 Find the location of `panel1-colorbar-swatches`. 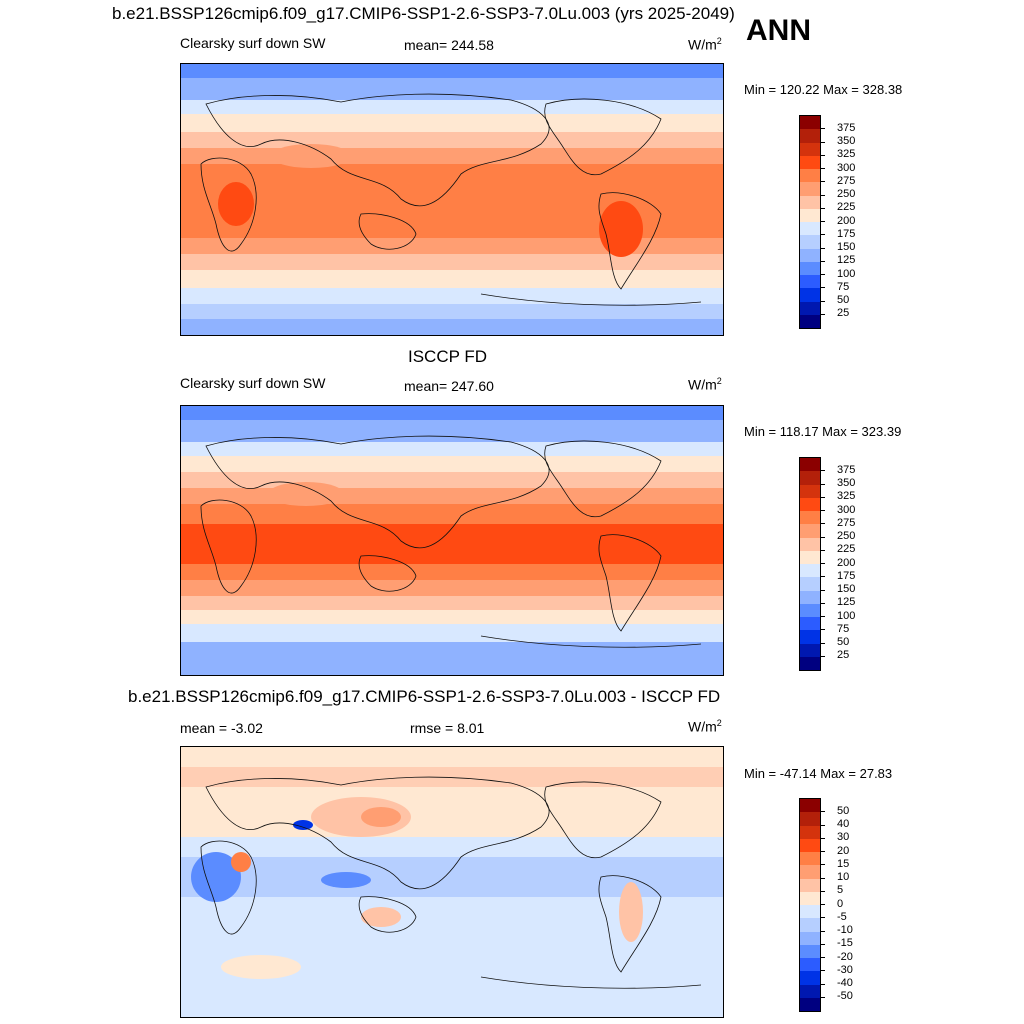

panel1-colorbar-swatches is located at coordinates (810, 222).